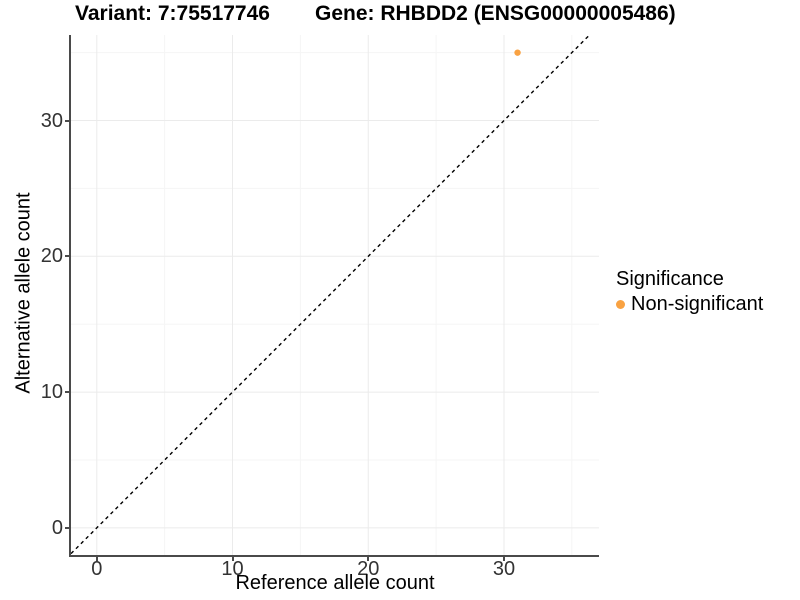  I want to click on y-tick-label: 20, so click(51, 256).